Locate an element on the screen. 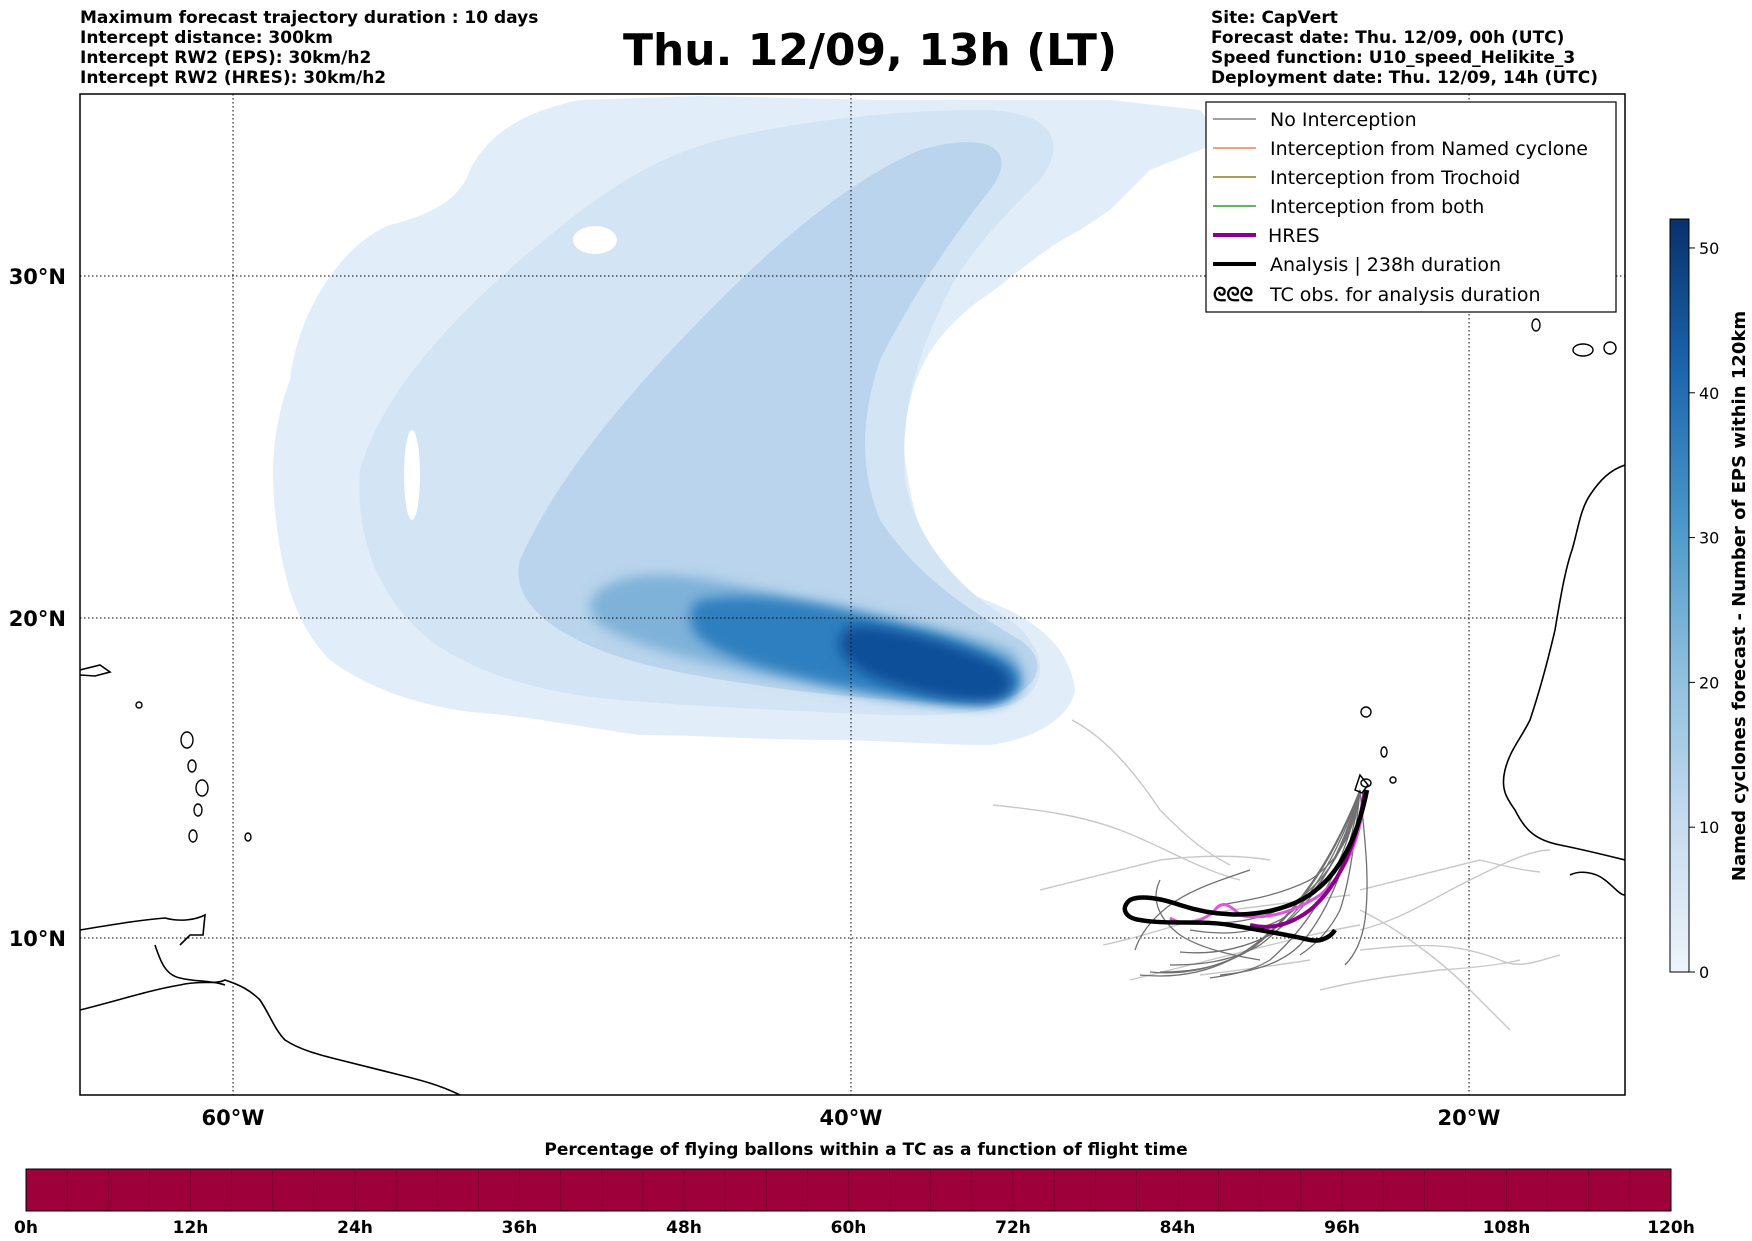 This screenshot has width=1752, height=1241. flight-bar-ticks: 0h 12h 24h 36h 48h 60h 72h 84h 96h 108h 120h is located at coordinates (854, 1203).